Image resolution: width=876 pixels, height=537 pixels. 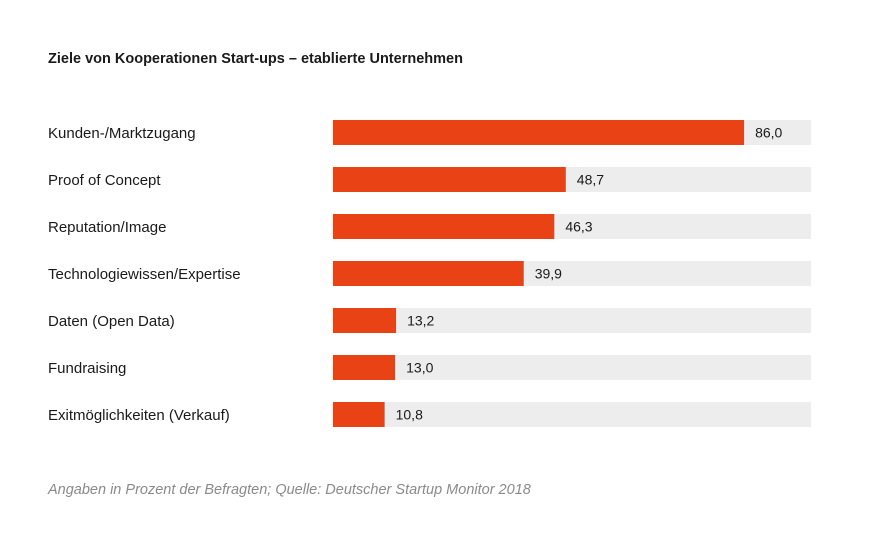 I want to click on bar-row: Technologiewissen/Expertise 39,9, so click(x=429, y=273).